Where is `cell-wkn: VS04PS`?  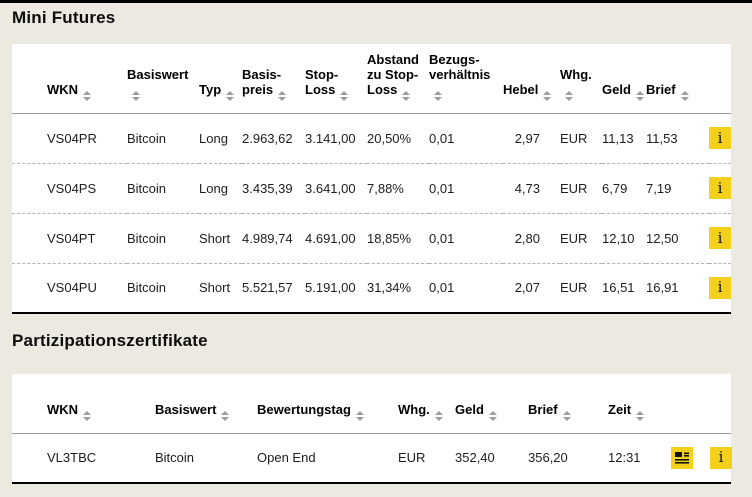 cell-wkn: VS04PS is located at coordinates (69, 187).